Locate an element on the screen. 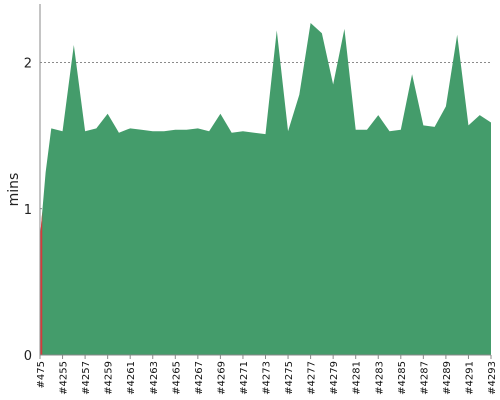  x-tick-label: #4261 is located at coordinates (131, 378).